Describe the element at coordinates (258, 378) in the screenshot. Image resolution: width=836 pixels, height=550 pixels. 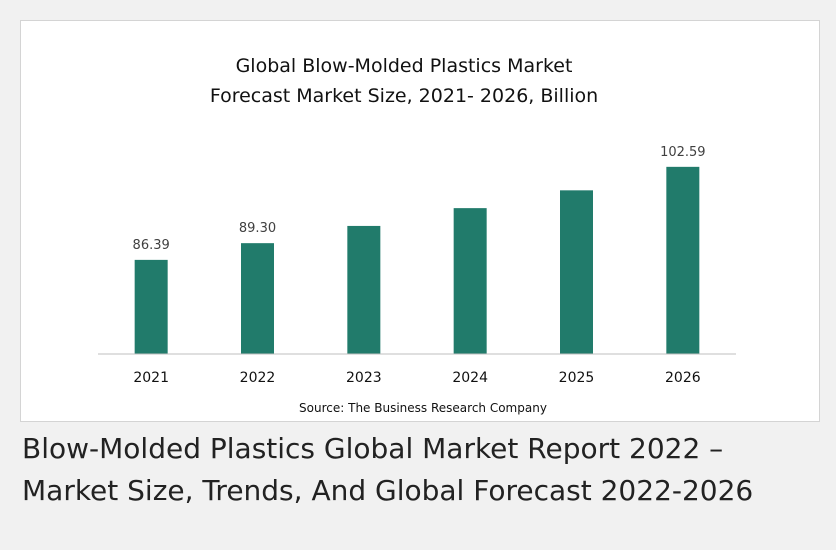
I see `x-tick-label-2022: 2022` at that location.